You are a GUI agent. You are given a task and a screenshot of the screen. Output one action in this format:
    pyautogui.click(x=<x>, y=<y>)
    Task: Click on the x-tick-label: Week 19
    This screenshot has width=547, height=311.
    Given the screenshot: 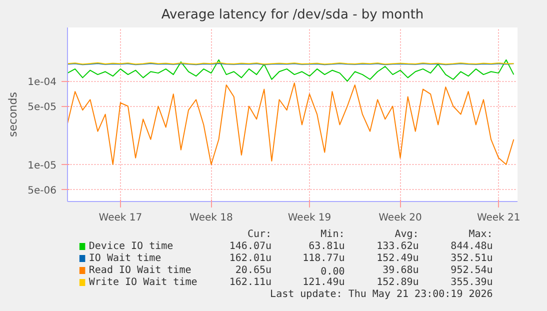 What is the action you would take?
    pyautogui.click(x=310, y=218)
    